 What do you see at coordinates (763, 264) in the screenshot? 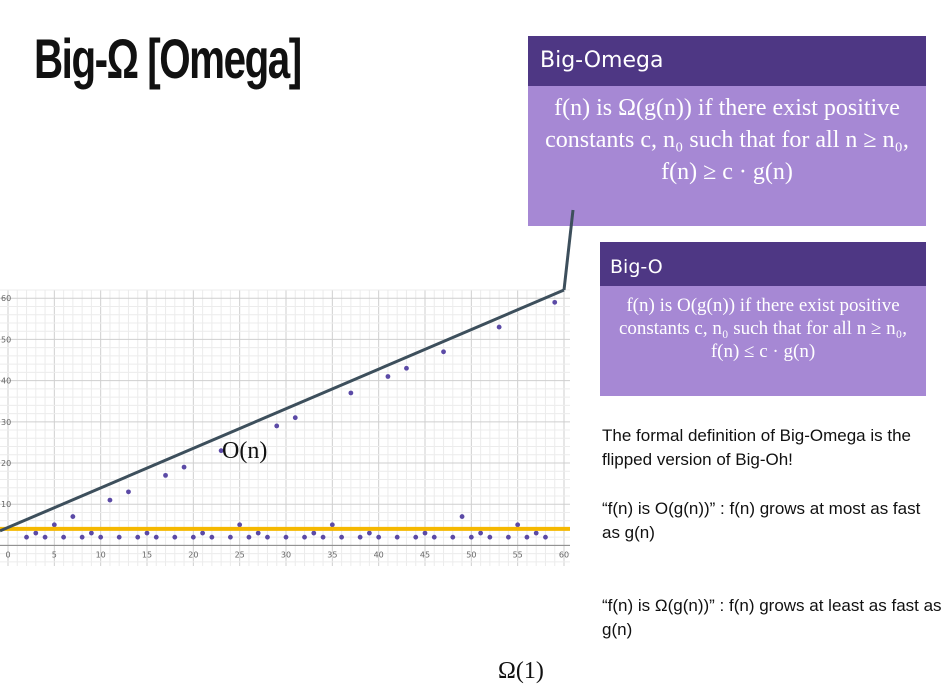
I see `big-o-heading: Big-O` at bounding box center [763, 264].